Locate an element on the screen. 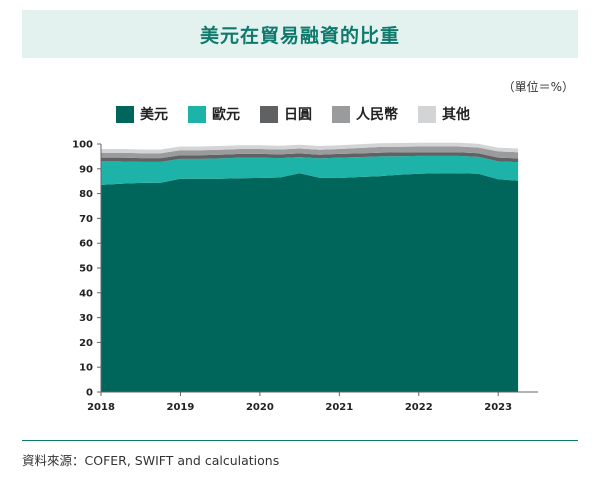 The image size is (600, 478). legend-item-3: 人民幣 is located at coordinates (365, 114).